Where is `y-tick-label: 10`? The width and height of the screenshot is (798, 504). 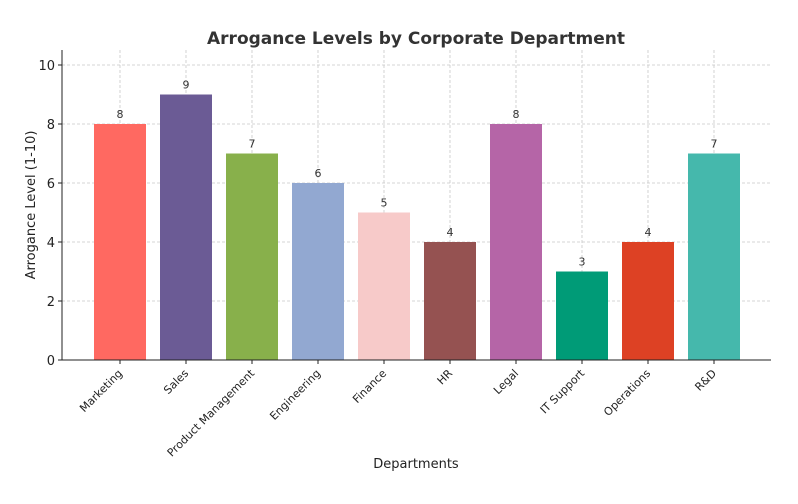 y-tick-label: 10 is located at coordinates (46, 66).